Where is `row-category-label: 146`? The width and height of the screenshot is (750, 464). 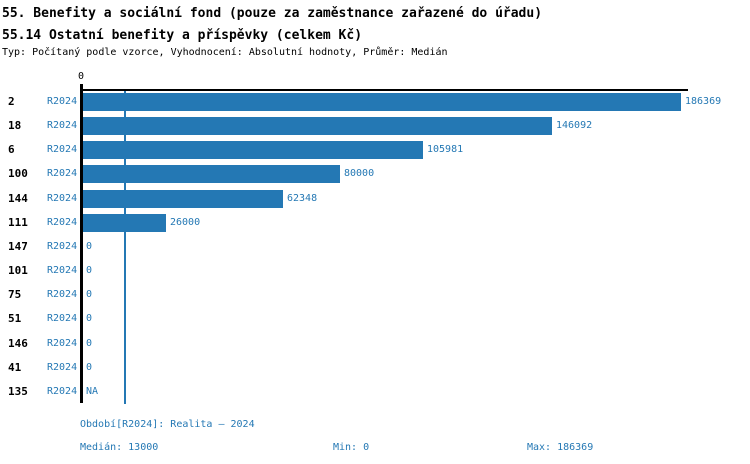
row-category-label: 146 is located at coordinates (18, 343).